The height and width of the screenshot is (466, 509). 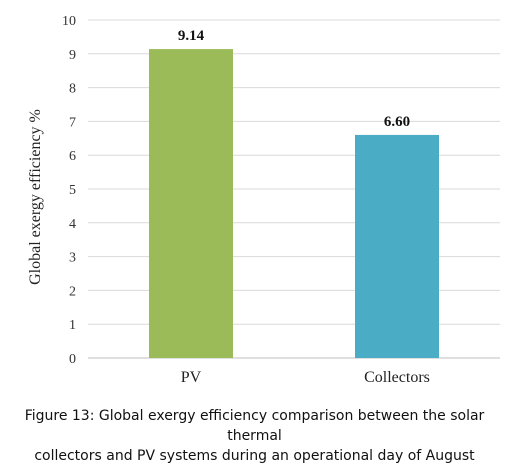 What do you see at coordinates (35, 197) in the screenshot?
I see `y-axis-label: Global exergy efficiency %` at bounding box center [35, 197].